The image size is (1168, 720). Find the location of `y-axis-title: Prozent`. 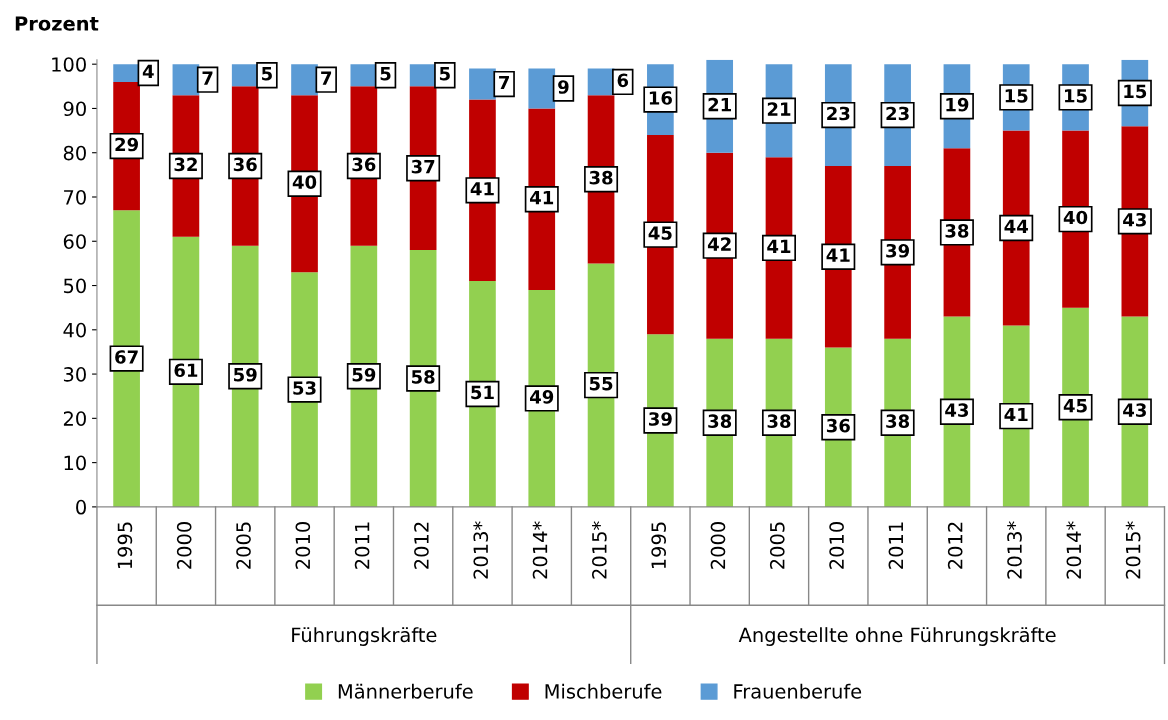

y-axis-title: Prozent is located at coordinates (57, 23).